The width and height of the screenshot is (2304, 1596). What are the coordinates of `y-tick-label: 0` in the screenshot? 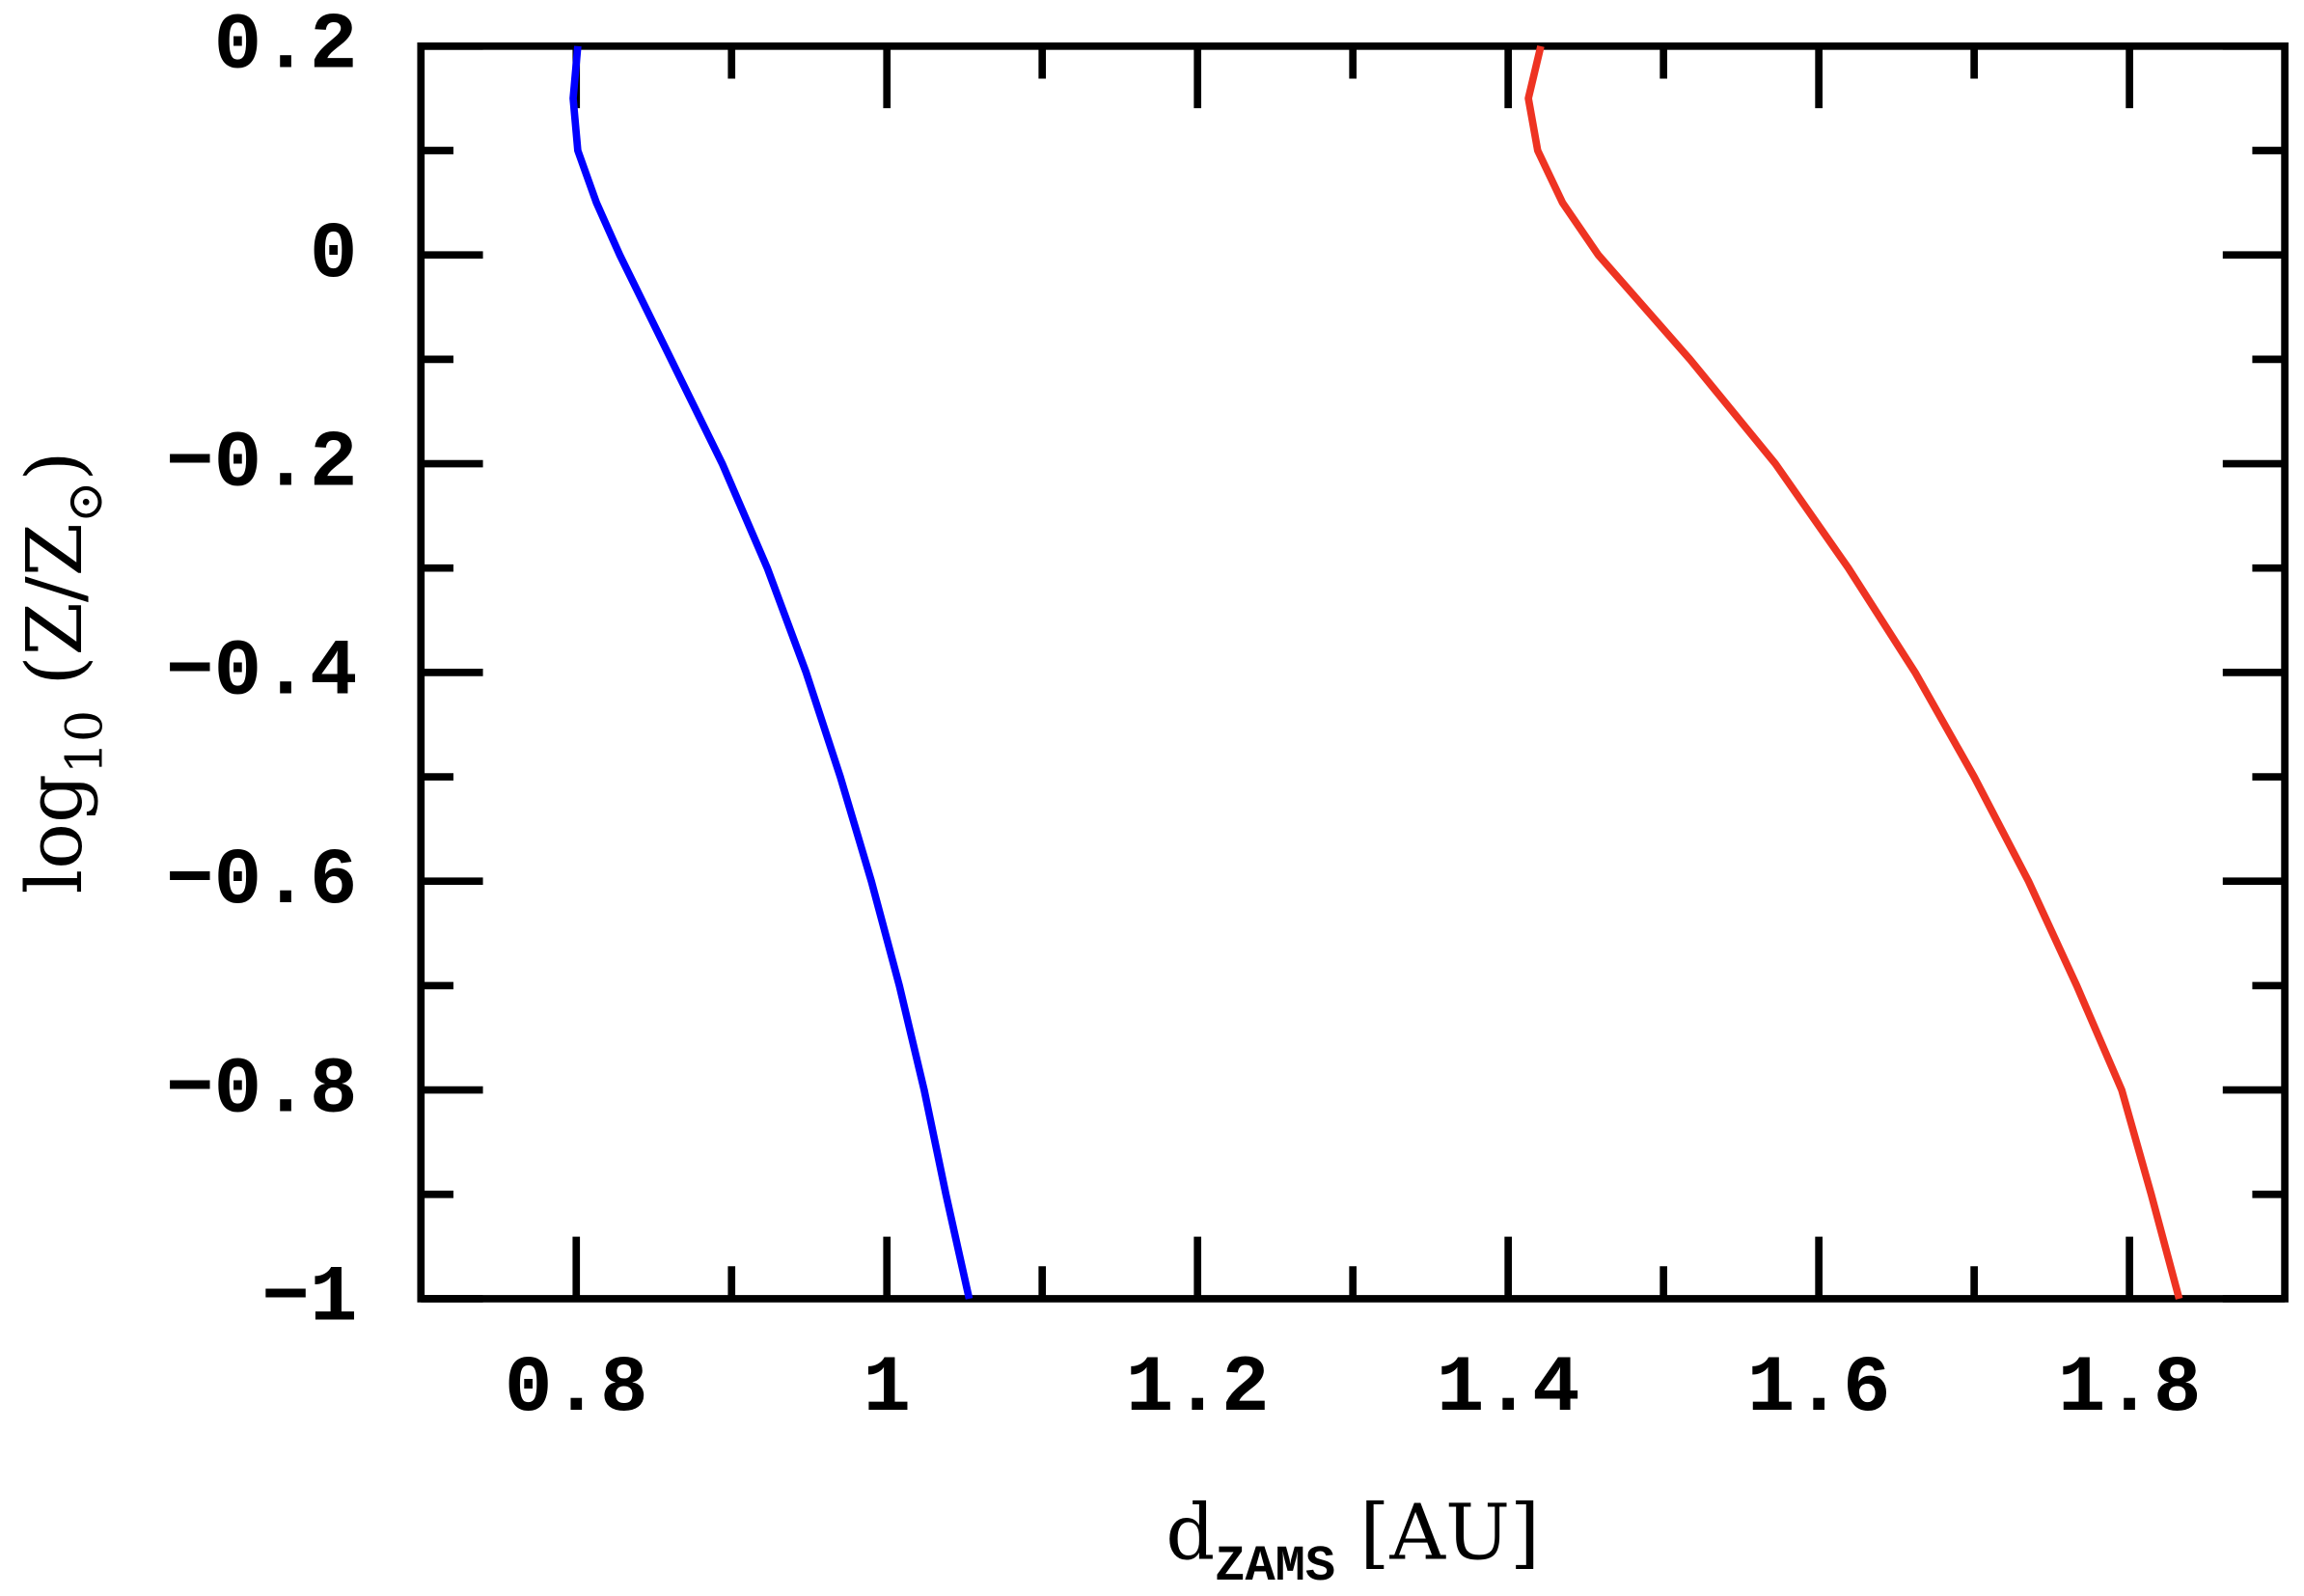 It's located at (334, 255).